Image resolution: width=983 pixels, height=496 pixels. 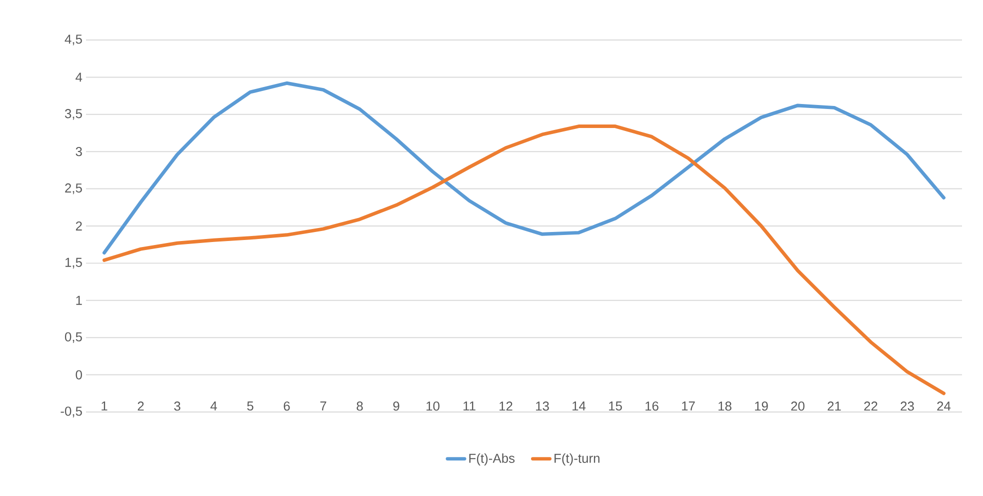 What do you see at coordinates (73, 40) in the screenshot?
I see `y-tick-label: 4,5` at bounding box center [73, 40].